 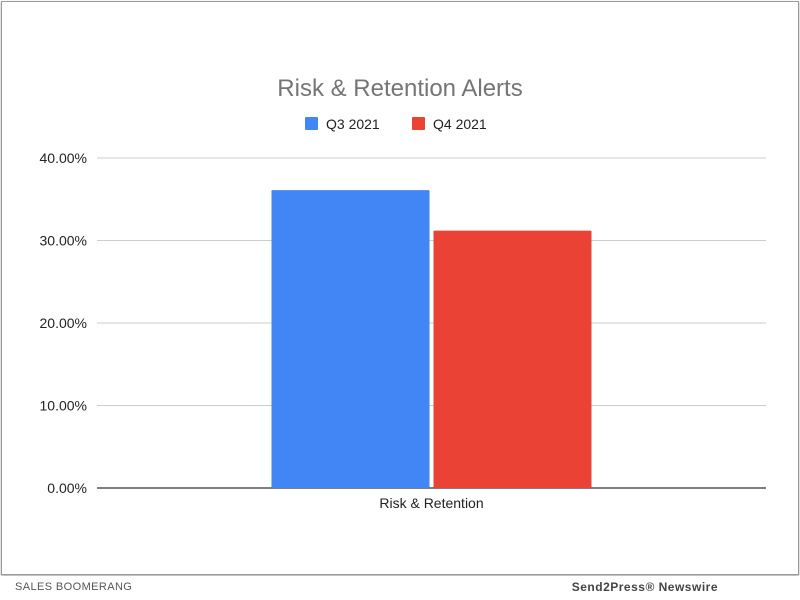 I want to click on y-tick-label: 0.00%, so click(x=67, y=488).